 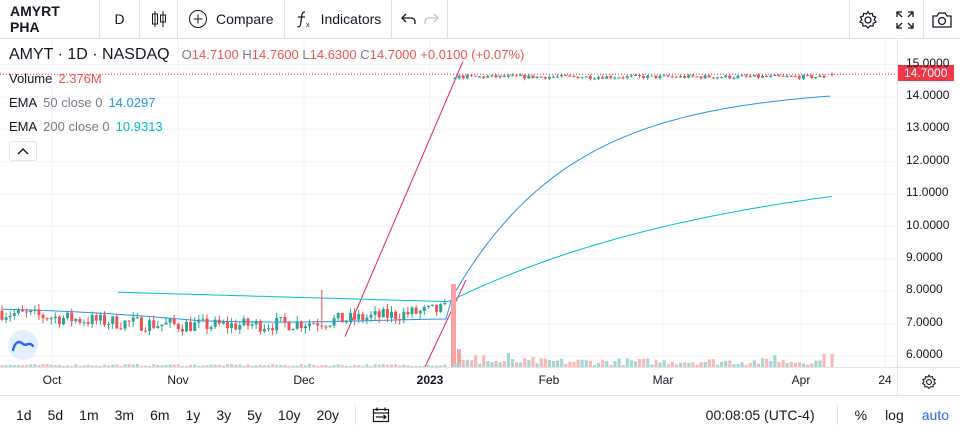 I want to click on undo-icon, so click(x=409, y=19).